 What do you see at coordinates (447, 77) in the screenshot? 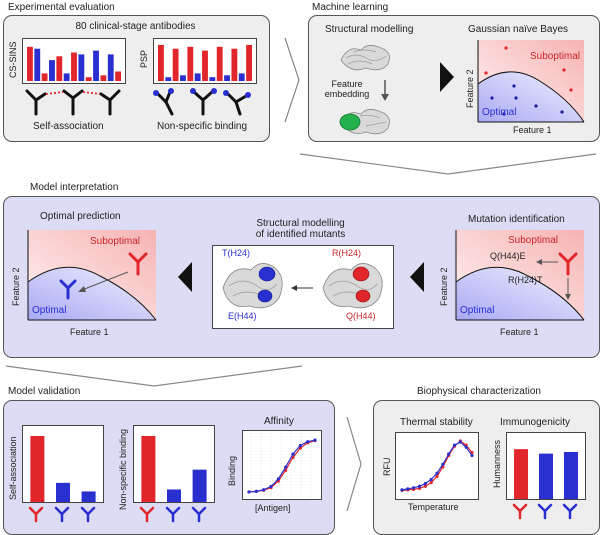
I see `black-arrow-right-icon` at bounding box center [447, 77].